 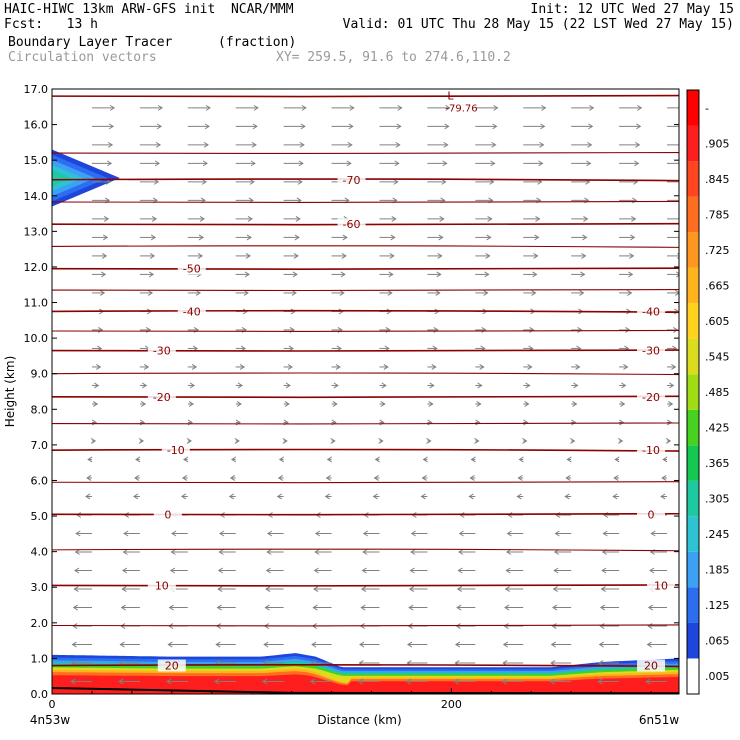 What do you see at coordinates (651, 514) in the screenshot?
I see `contour-label: 0` at bounding box center [651, 514].